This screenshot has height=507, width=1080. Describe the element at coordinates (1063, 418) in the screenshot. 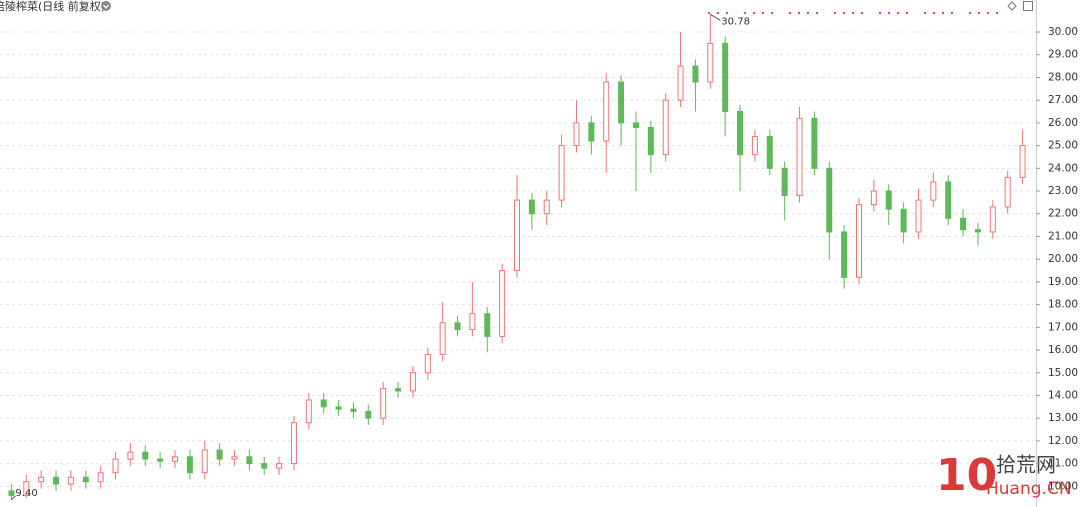

I see `y-tick-label: 13.00` at that location.